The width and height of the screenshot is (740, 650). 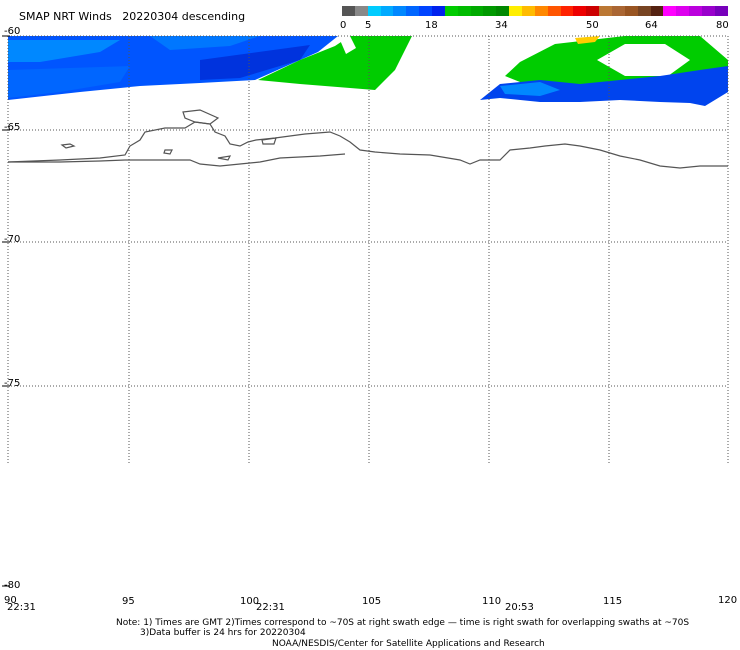 I want to click on lat-label-80: -80, so click(x=12, y=585).